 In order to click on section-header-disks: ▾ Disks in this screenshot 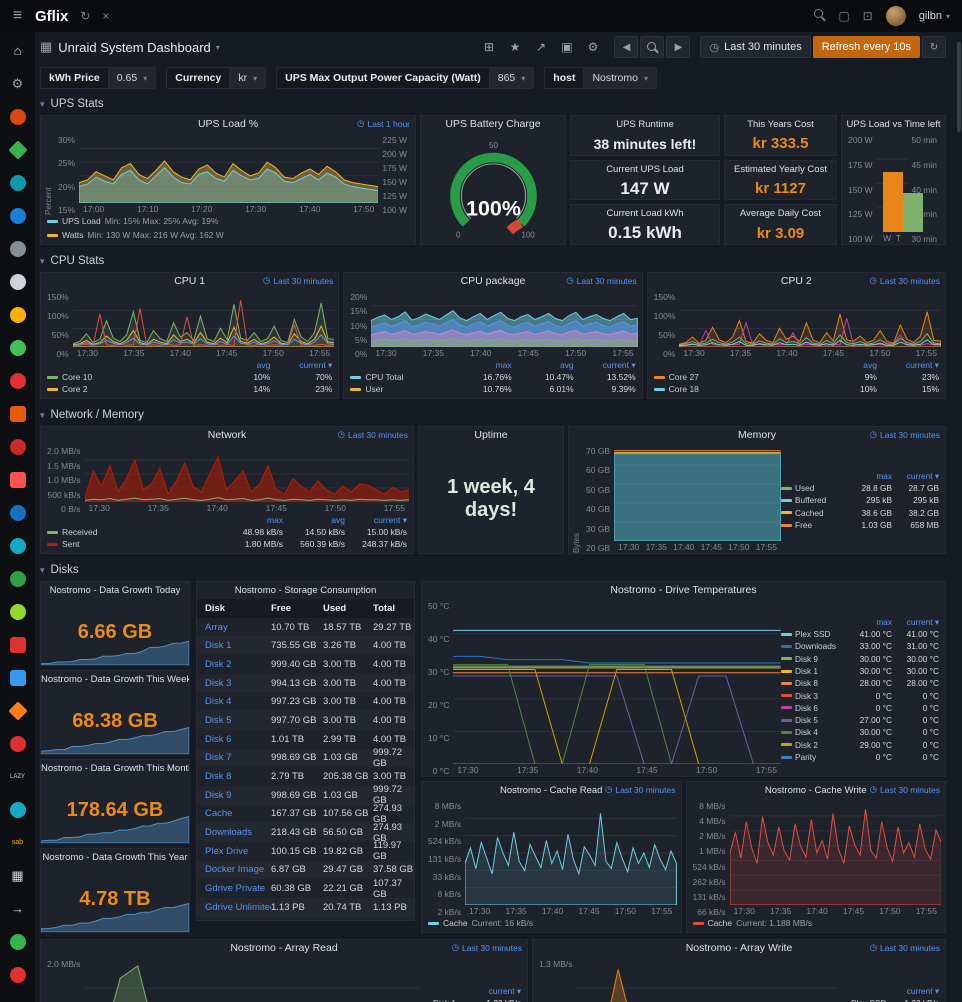, I will do `click(59, 570)`.